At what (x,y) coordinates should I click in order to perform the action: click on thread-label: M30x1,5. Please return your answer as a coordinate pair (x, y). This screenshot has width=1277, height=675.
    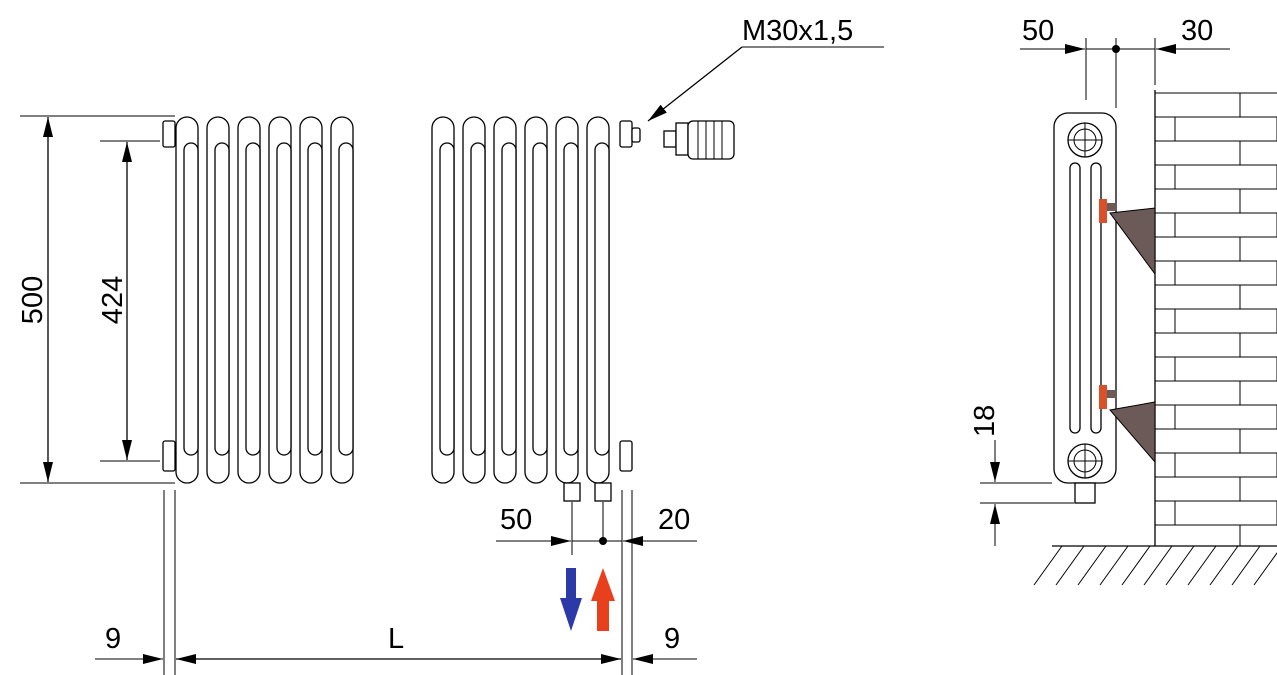
    Looking at the image, I should click on (797, 31).